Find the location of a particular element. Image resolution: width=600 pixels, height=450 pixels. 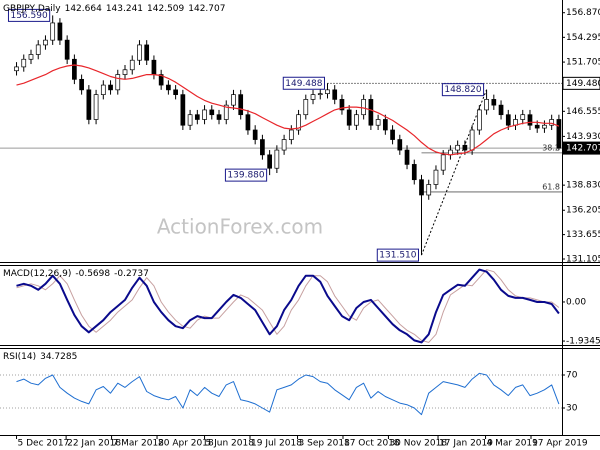

y-tick-label: 143.930 is located at coordinates (583, 137).